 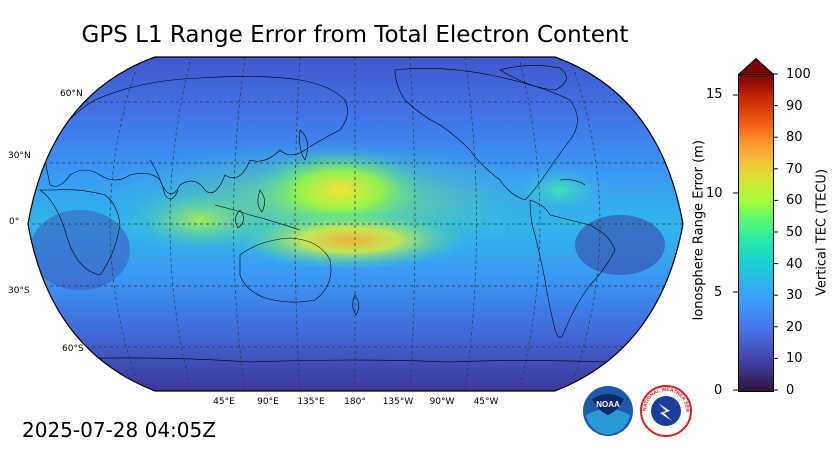 What do you see at coordinates (71, 94) in the screenshot?
I see `lat-label-60n: 60°N` at bounding box center [71, 94].